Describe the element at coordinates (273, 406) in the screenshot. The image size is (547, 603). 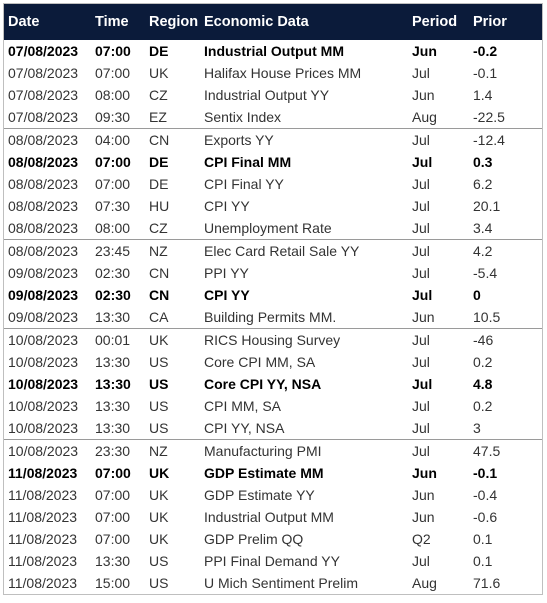
I see `table-row: 10/08/2023 13:30 US CPI MM, SA Jul 0.2` at that location.